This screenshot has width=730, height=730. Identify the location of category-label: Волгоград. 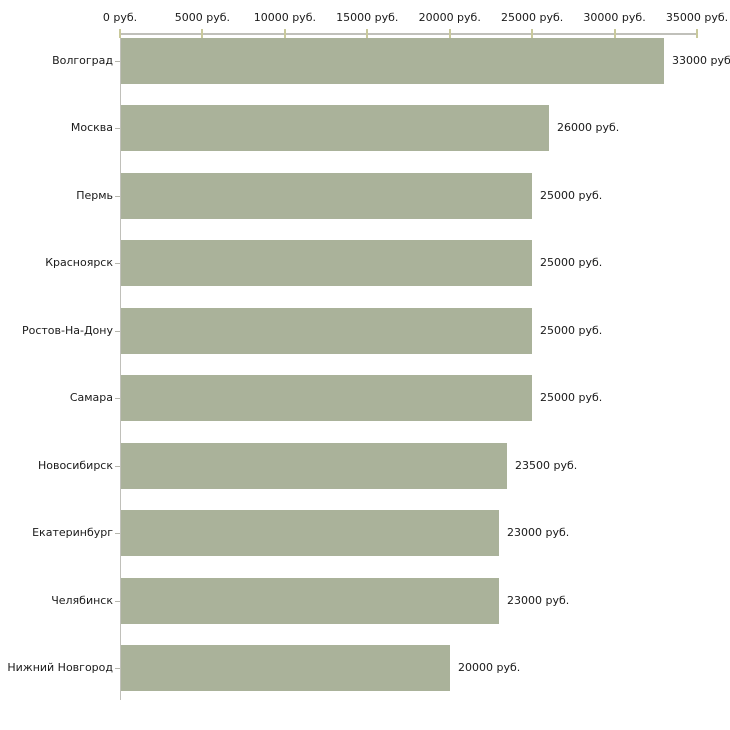
(82, 60).